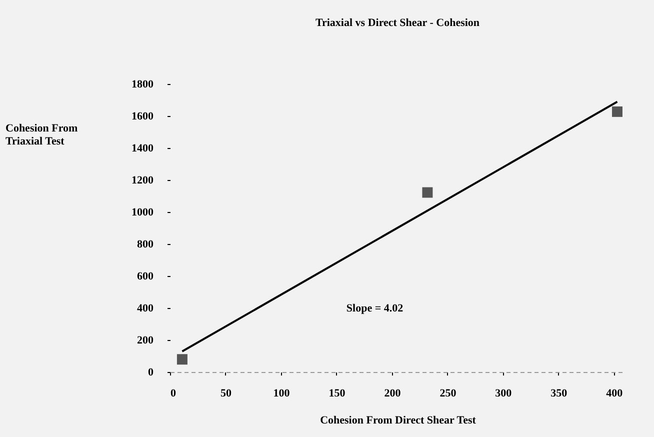 The image size is (654, 437). Describe the element at coordinates (615, 394) in the screenshot. I see `x-tick-label: 400` at that location.